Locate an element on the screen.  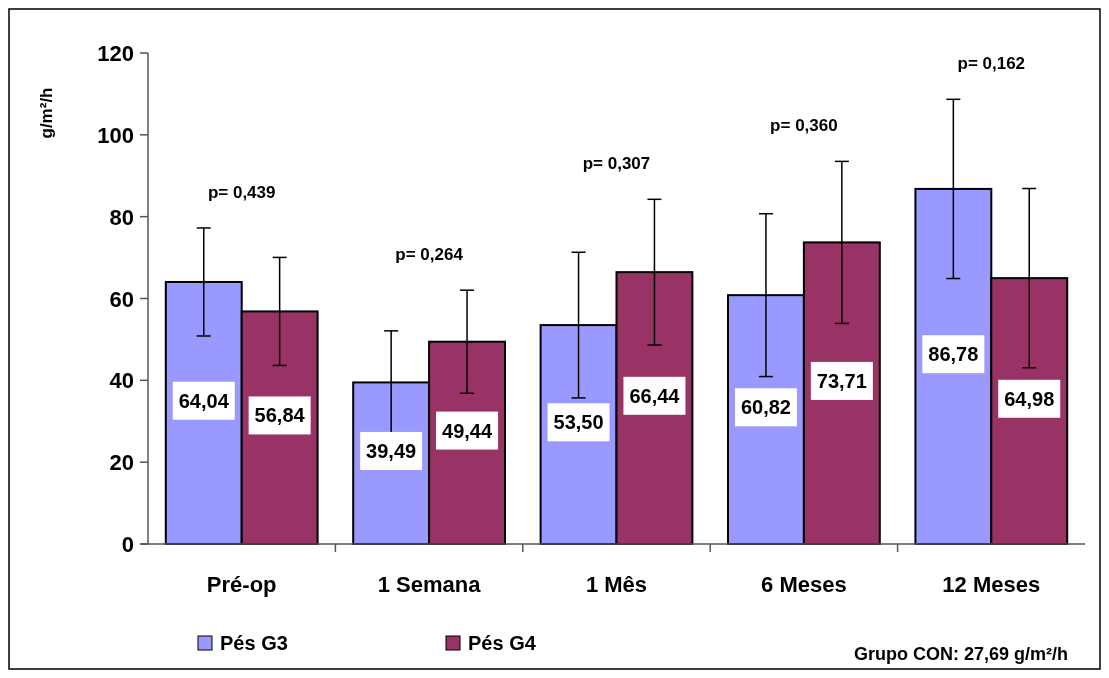
data-label: 86,78 is located at coordinates (953, 354).